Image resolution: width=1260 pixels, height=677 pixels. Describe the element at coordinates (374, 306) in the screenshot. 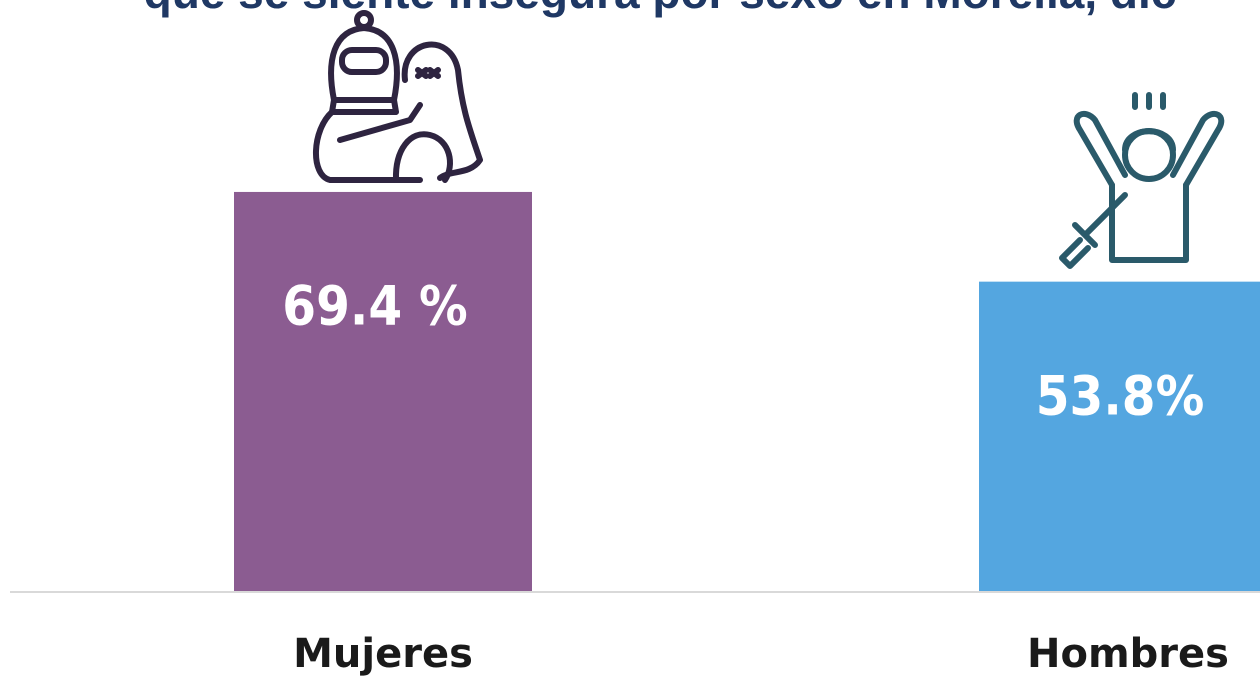

I see `value-label: 69.4 %` at that location.